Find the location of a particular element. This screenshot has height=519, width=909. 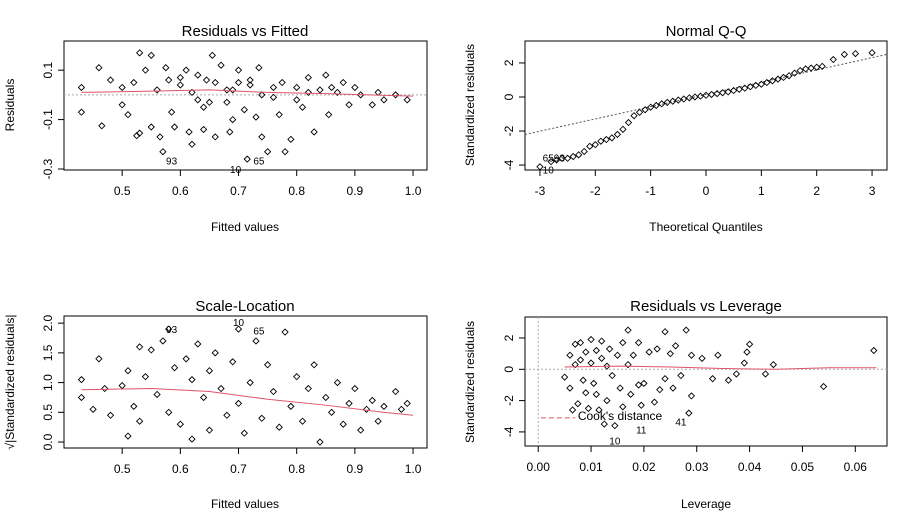

x-tick-label: -3 is located at coordinates (540, 191).